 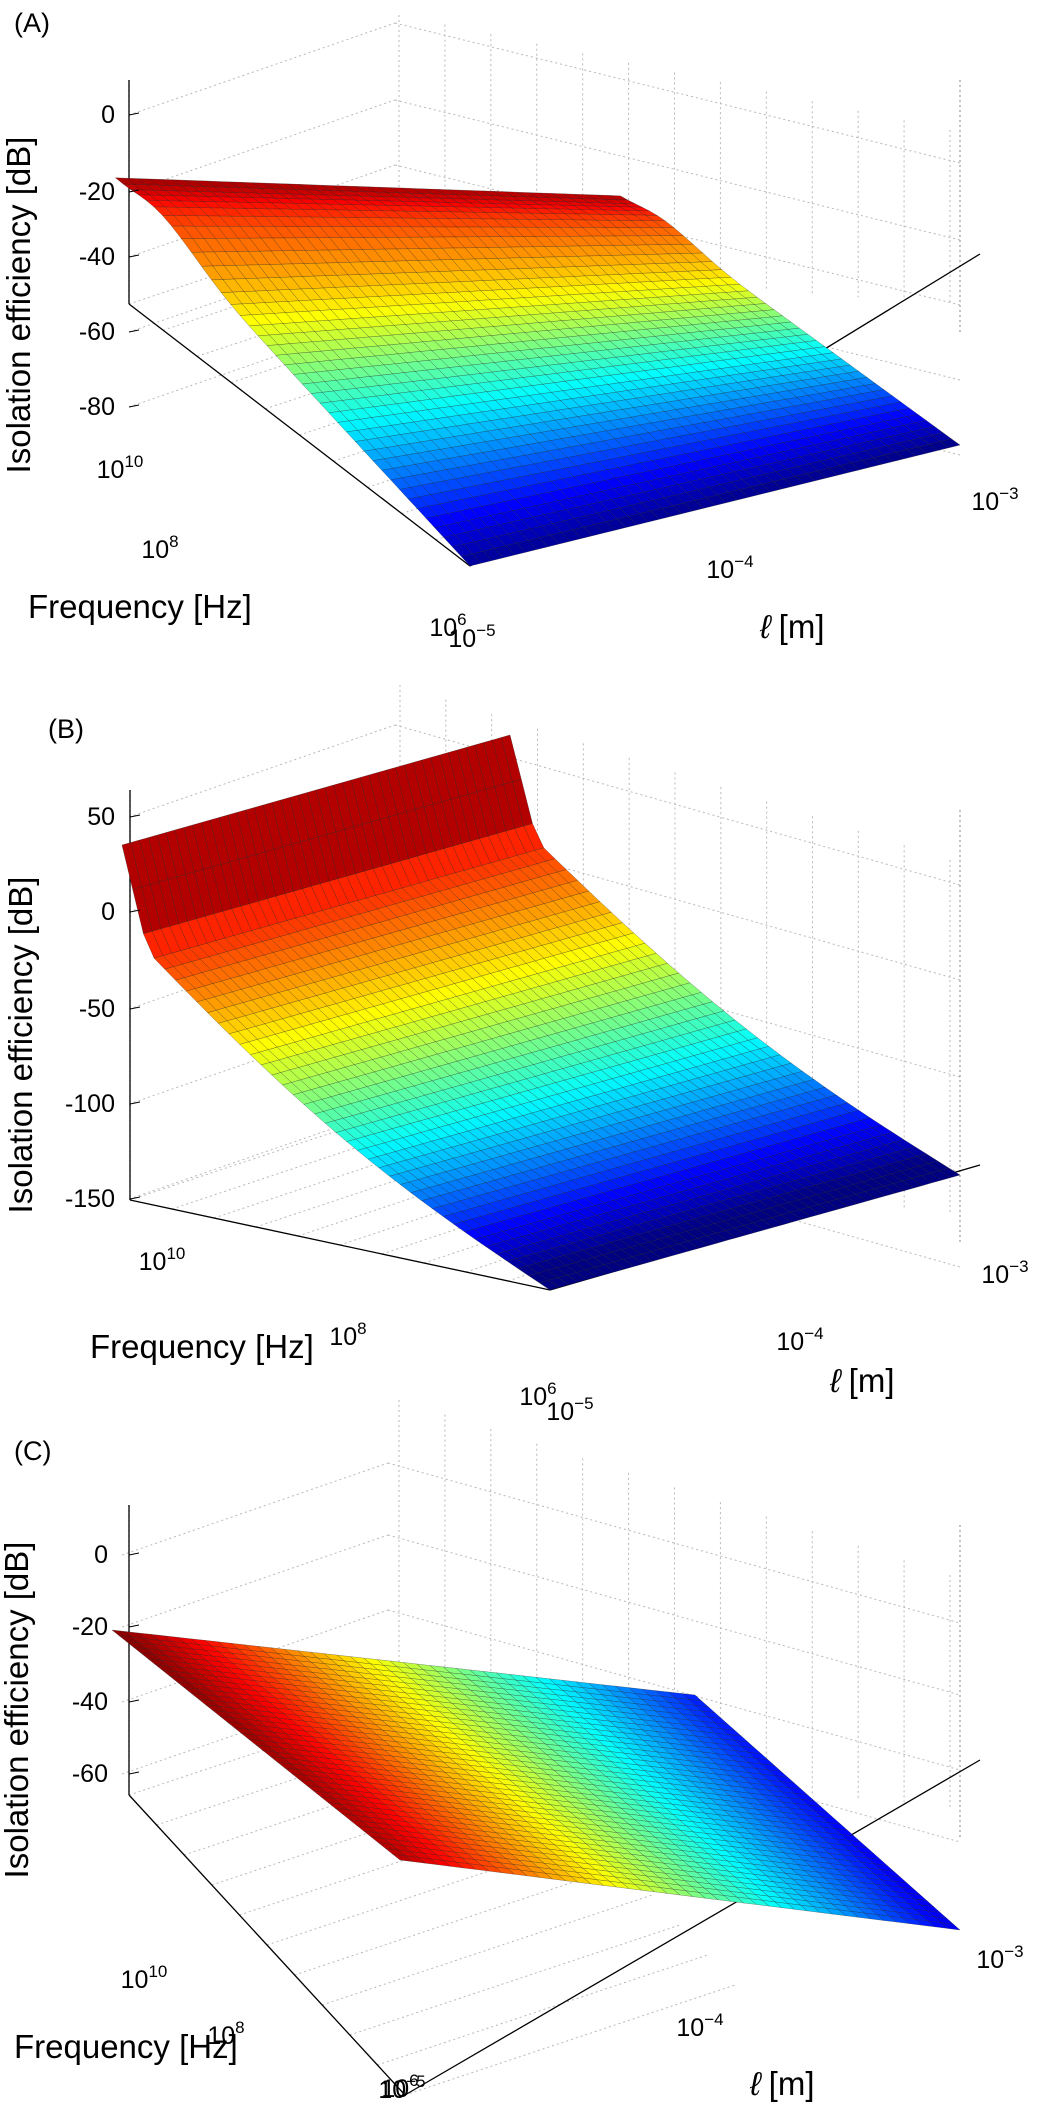 I want to click on panel-label: (B), so click(x=66, y=729).